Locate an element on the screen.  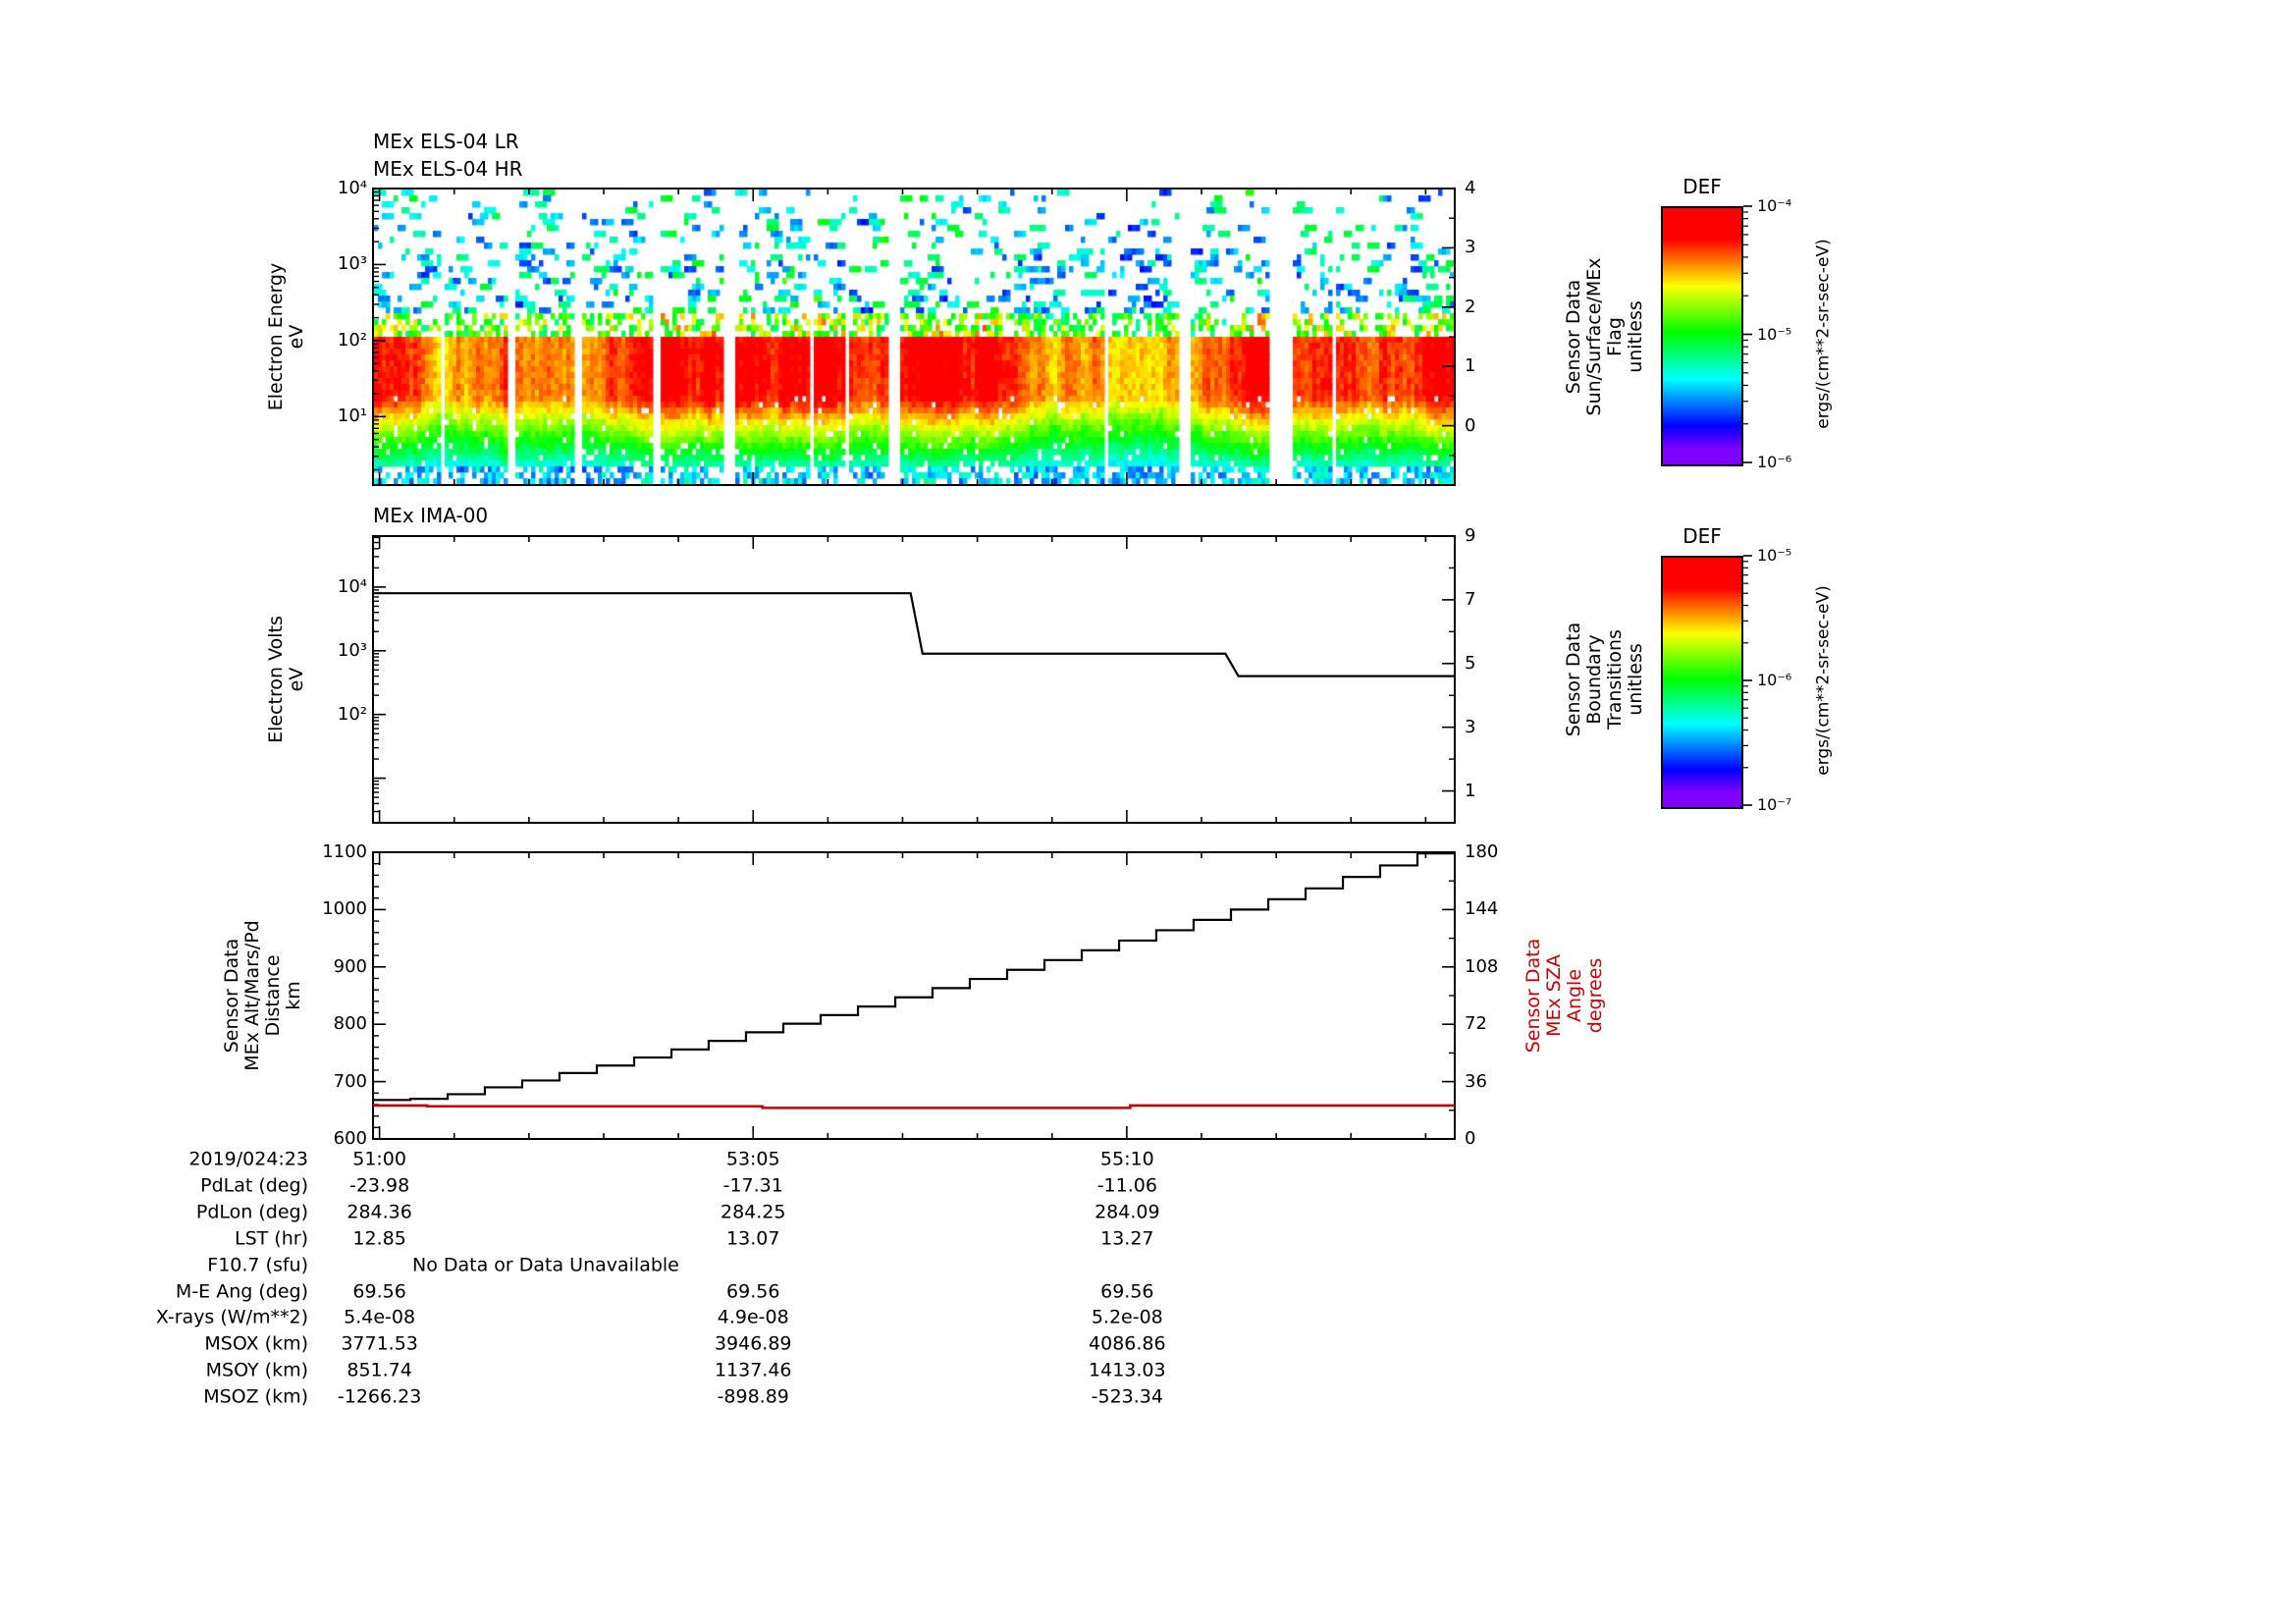
tick-label: 2 is located at coordinates (1470, 306).